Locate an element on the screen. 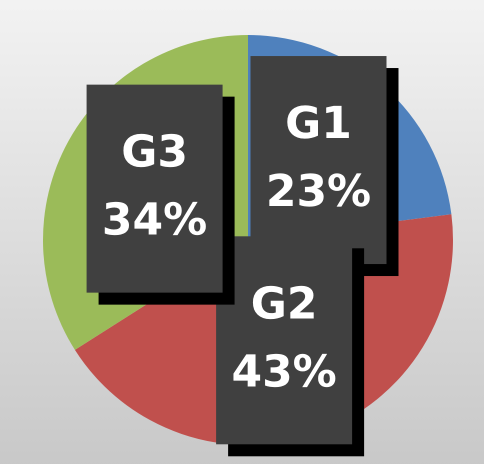 The height and width of the screenshot is (464, 484). data-label: 23% is located at coordinates (319, 192).